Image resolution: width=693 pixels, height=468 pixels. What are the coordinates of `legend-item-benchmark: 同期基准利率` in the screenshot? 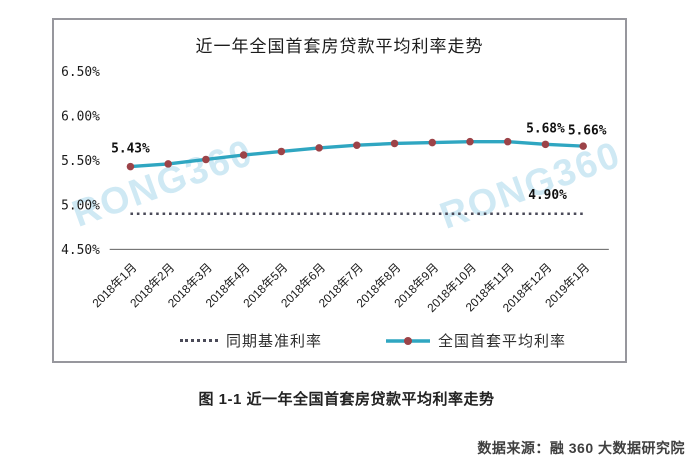 It's located at (251, 340).